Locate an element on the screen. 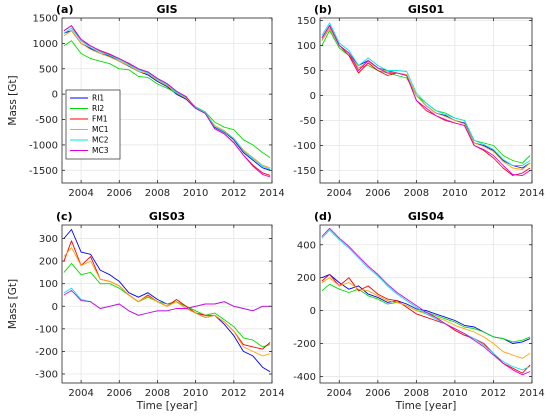 The width and height of the screenshot is (550, 416). panel-letter: (a) is located at coordinates (64, 9).